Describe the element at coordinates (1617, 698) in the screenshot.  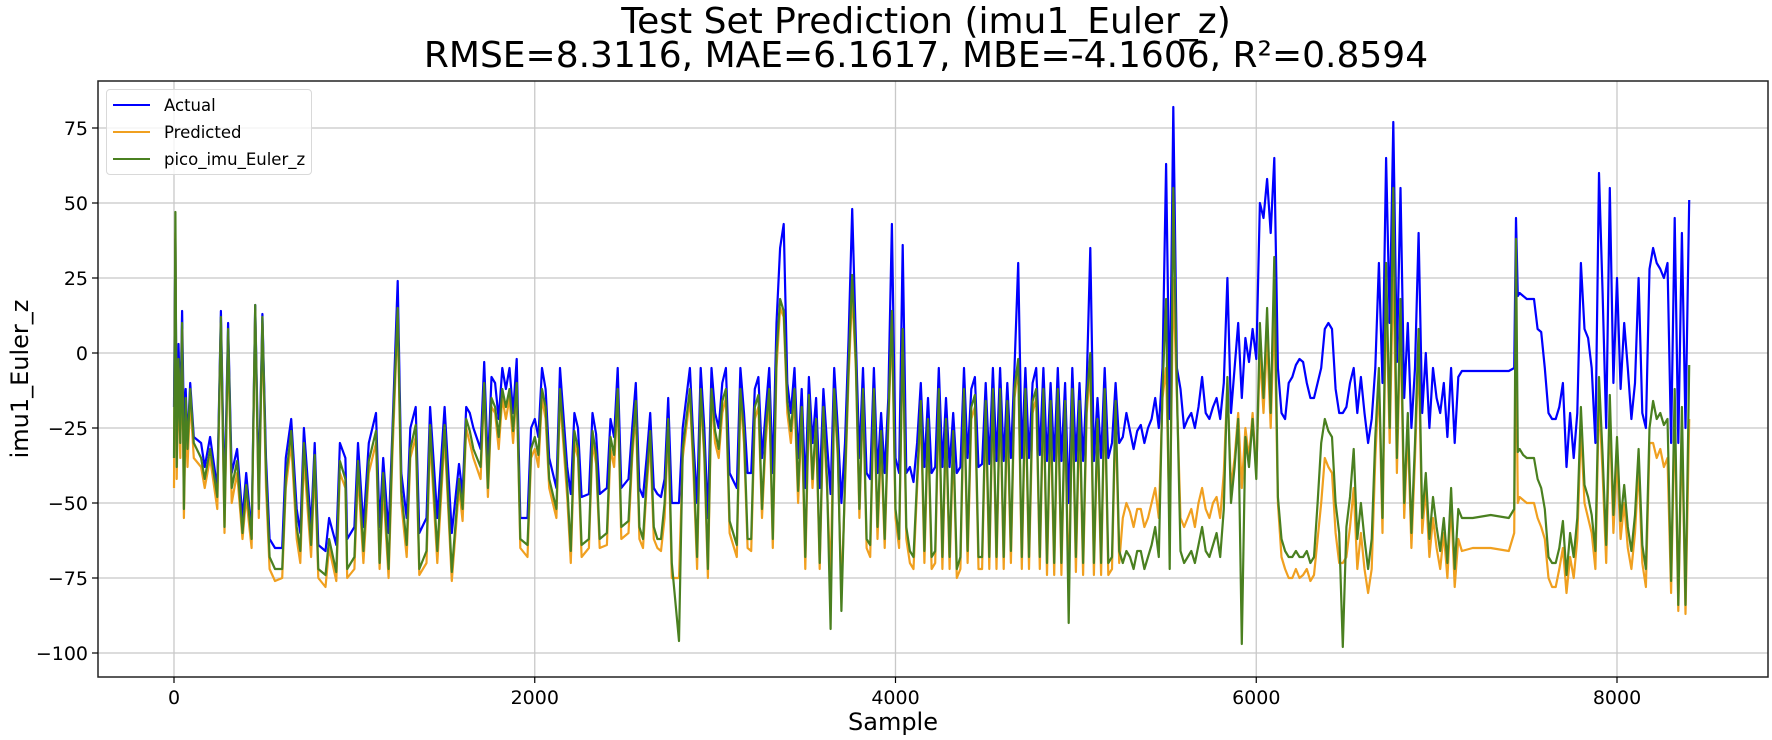
I see `x-tick-label: 8000` at that location.